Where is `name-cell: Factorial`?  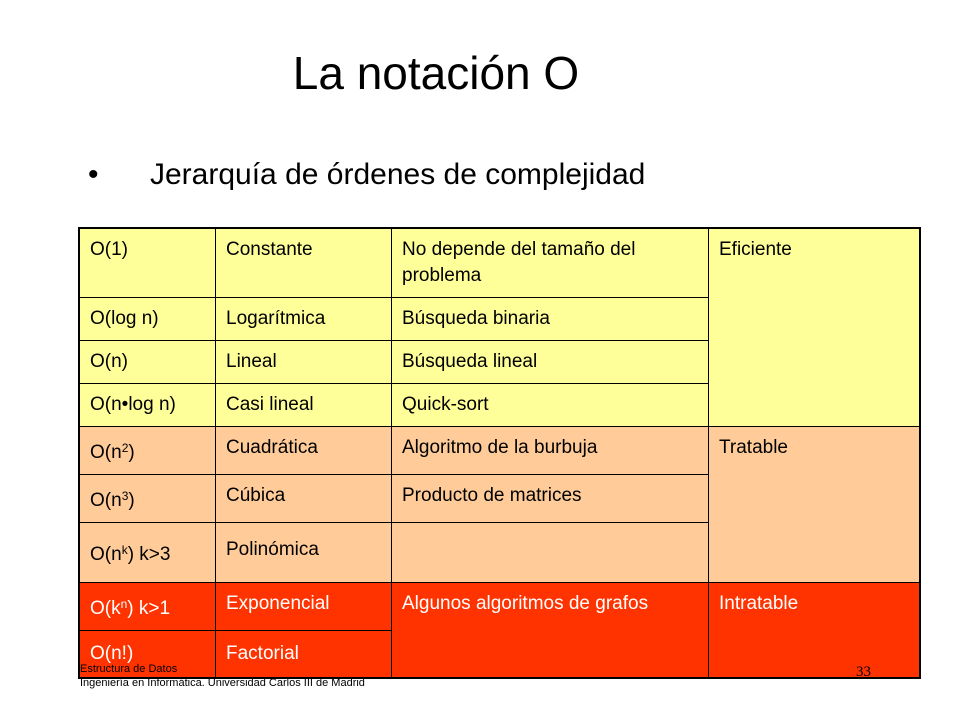 name-cell: Factorial is located at coordinates (303, 654).